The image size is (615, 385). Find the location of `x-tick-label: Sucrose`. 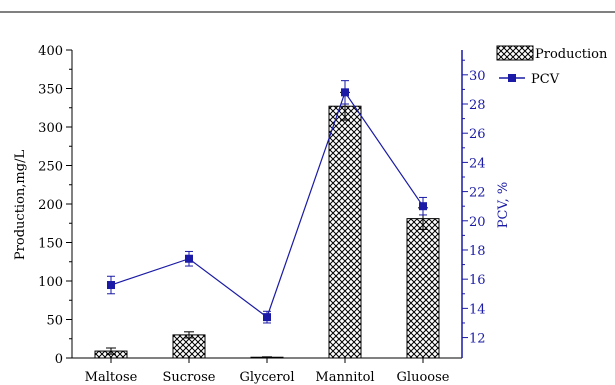

x-tick-label: Sucrose is located at coordinates (189, 377).